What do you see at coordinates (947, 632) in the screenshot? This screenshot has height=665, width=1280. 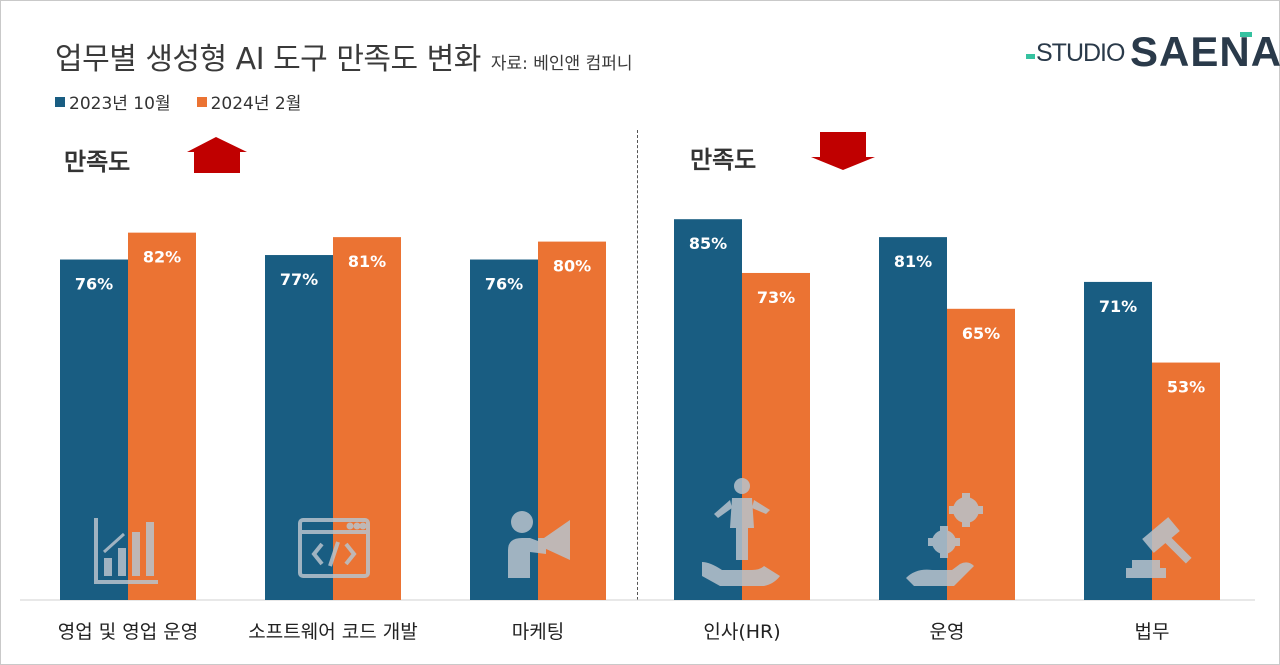 I see `category-label-4: 운영` at bounding box center [947, 632].